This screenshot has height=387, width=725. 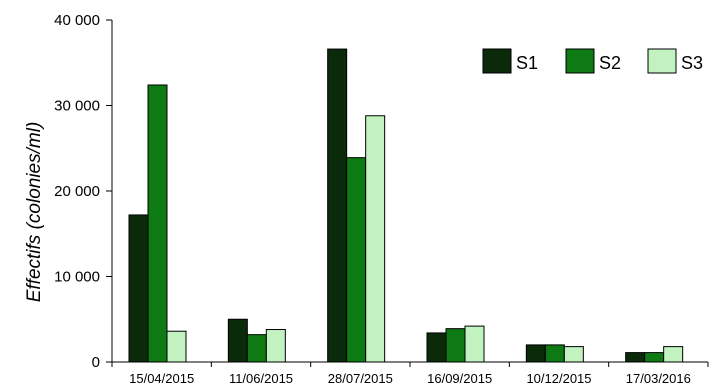 What do you see at coordinates (662, 61) in the screenshot?
I see `legend-swatch-s3` at bounding box center [662, 61].